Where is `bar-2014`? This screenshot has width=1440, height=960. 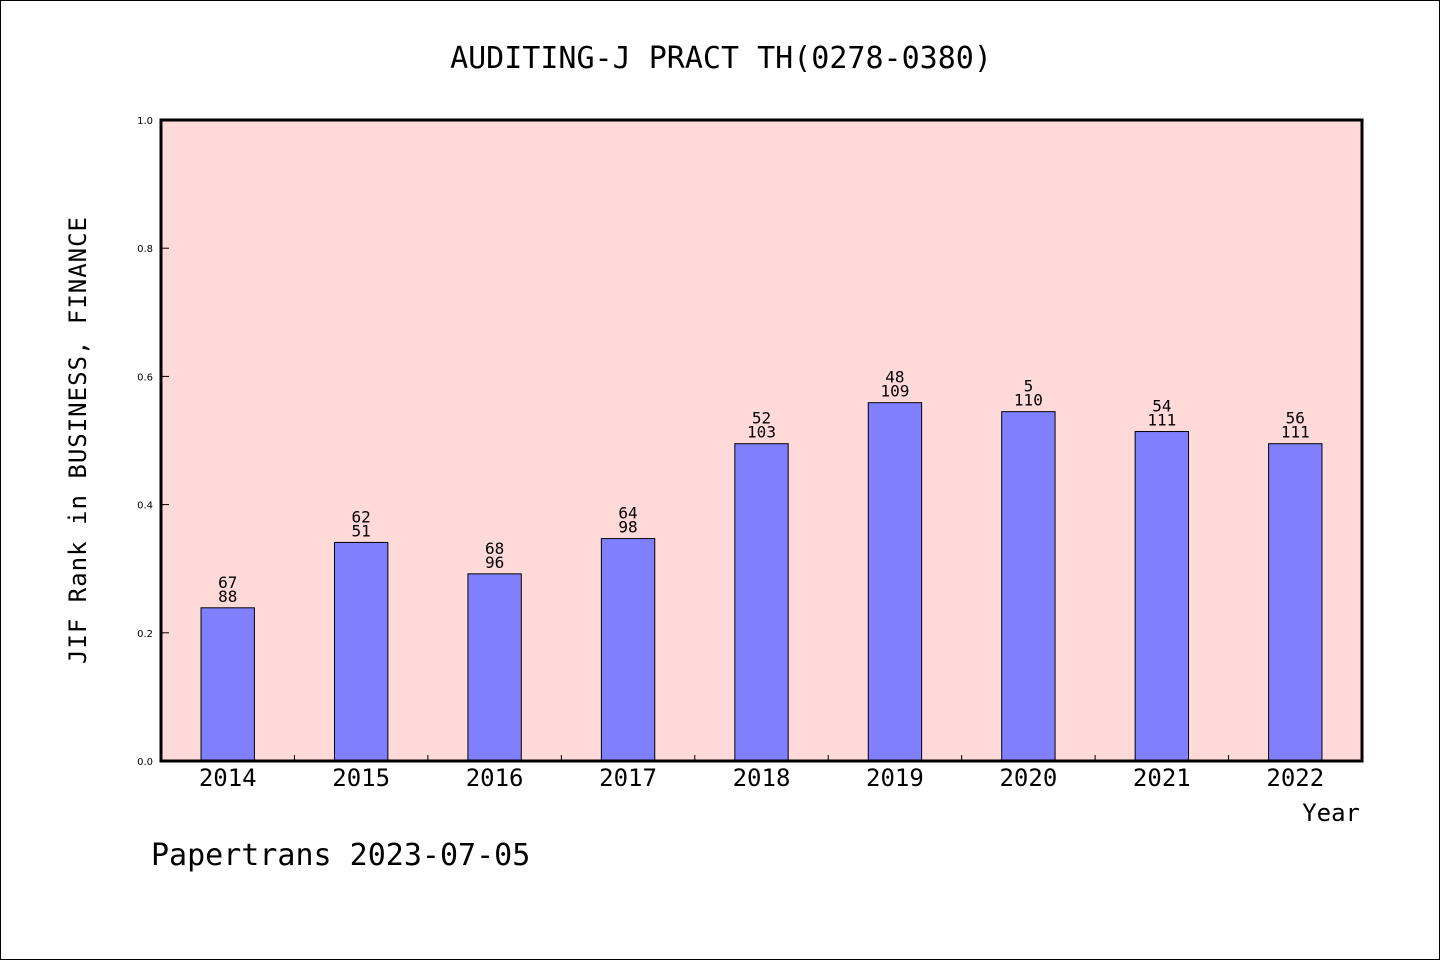
bar-2014 is located at coordinates (227, 684).